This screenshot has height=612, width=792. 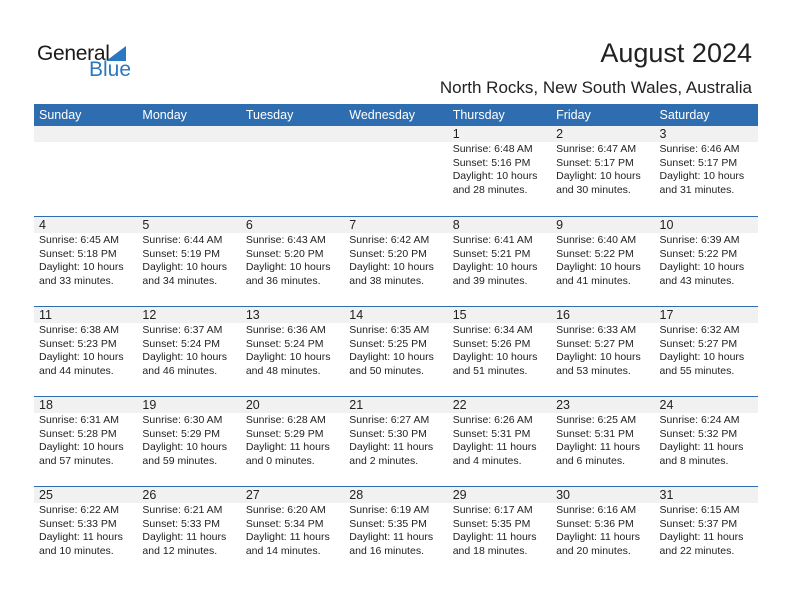 What do you see at coordinates (182, 420) in the screenshot?
I see `sunrise-text: Sunrise: 6:30 AM` at bounding box center [182, 420].